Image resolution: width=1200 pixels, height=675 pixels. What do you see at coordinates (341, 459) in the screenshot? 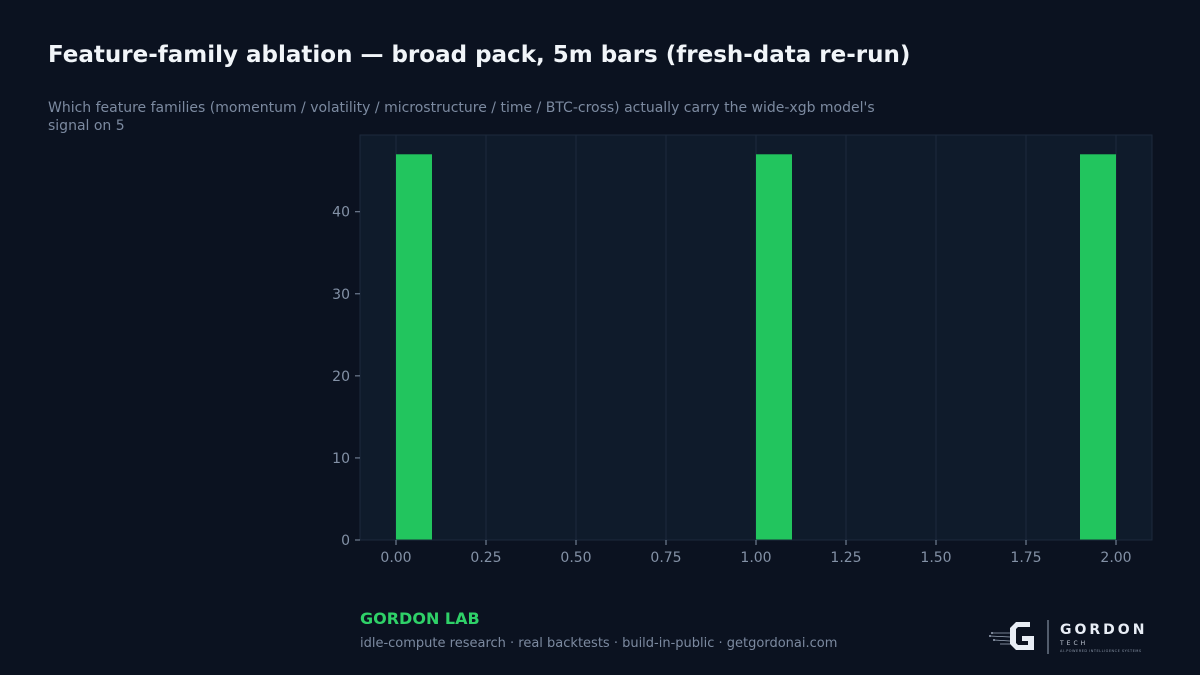
I see `y-tick-label: 10` at bounding box center [341, 459].